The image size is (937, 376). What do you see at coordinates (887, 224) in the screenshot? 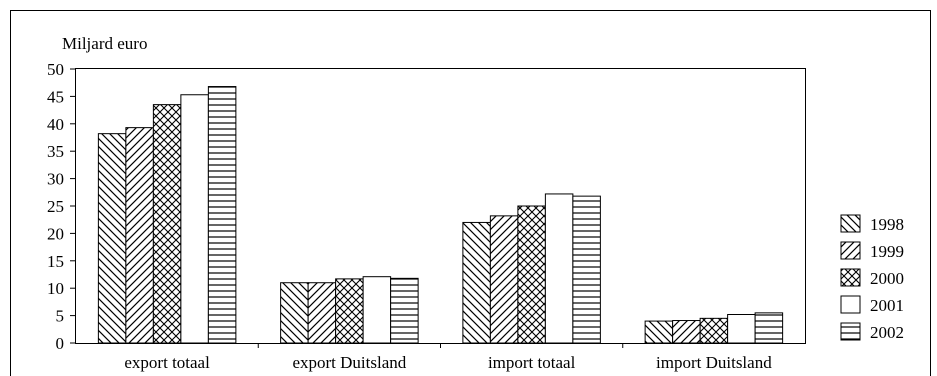
I see `legend-label: 1998` at bounding box center [887, 224].